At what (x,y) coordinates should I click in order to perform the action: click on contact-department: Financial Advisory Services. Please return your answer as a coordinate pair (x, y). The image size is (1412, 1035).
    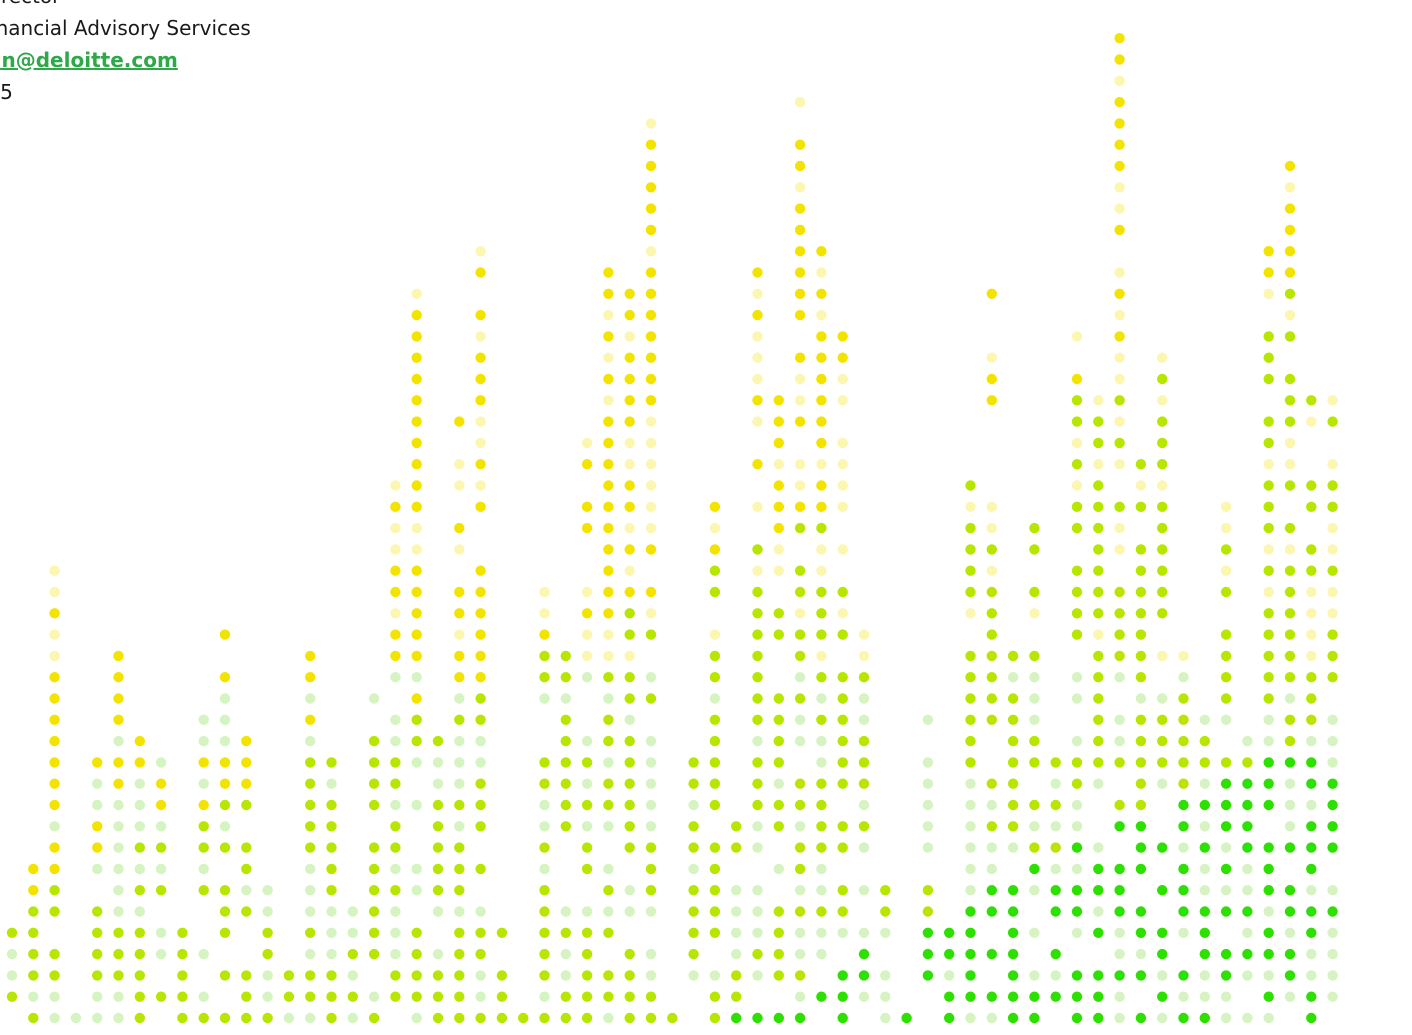
    Looking at the image, I should click on (125, 28).